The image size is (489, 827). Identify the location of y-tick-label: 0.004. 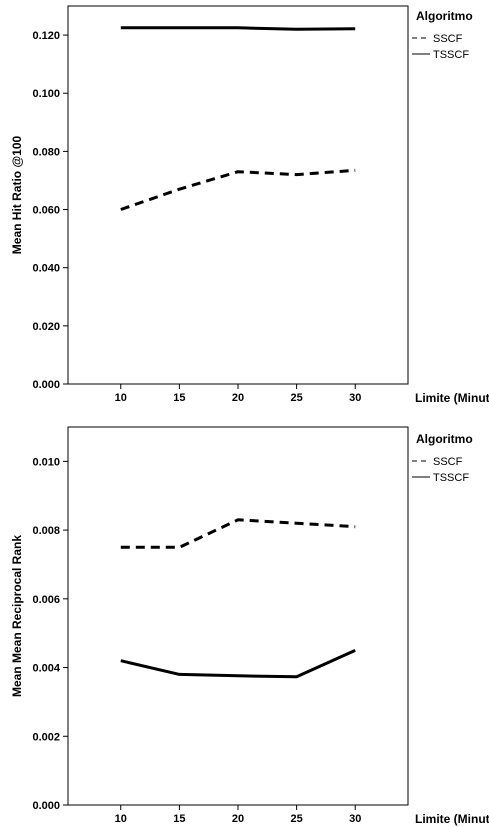
(46, 669).